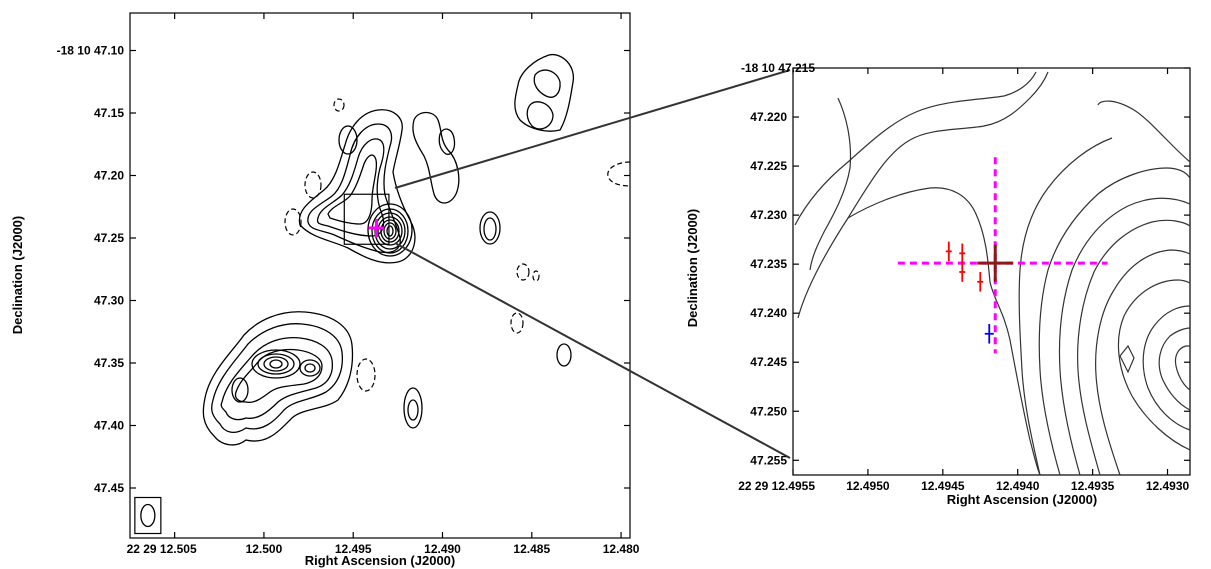  Describe the element at coordinates (109, 363) in the screenshot. I see `y-tick-label: 47.35` at that location.